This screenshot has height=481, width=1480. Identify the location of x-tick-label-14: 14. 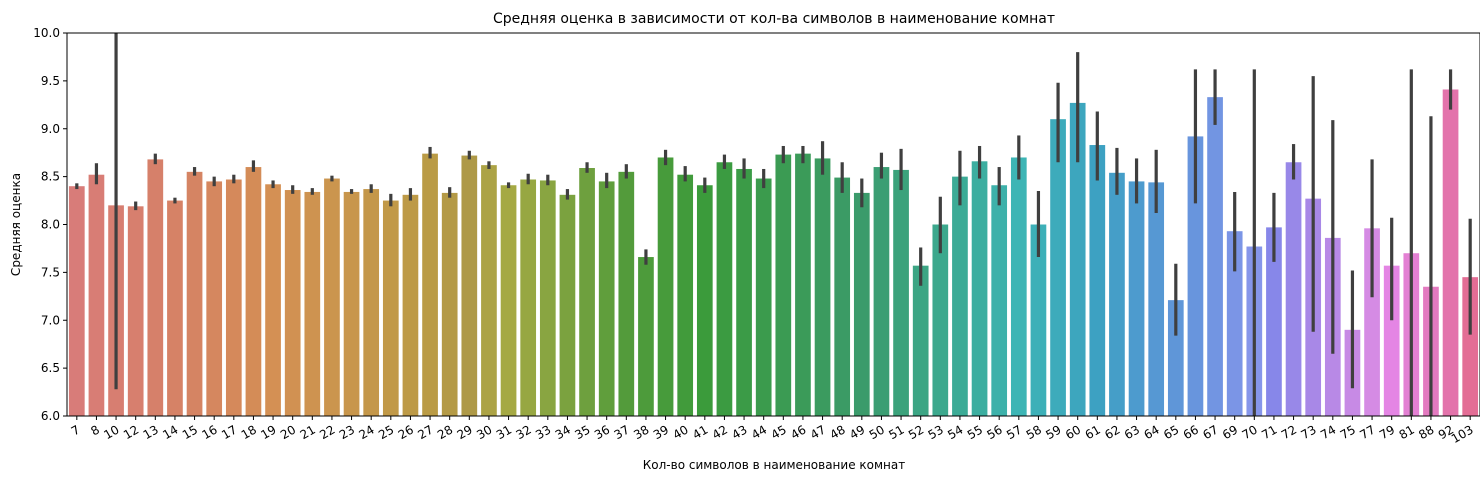
(170, 432).